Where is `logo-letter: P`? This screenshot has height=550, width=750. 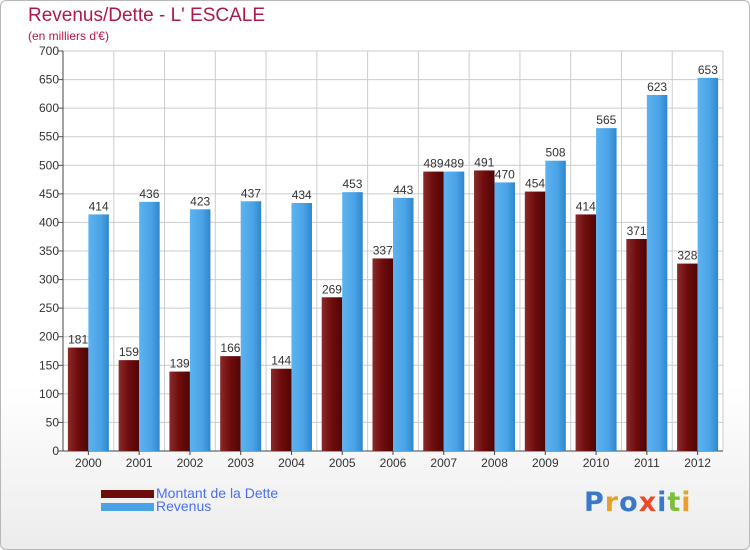 logo-letter: P is located at coordinates (594, 502).